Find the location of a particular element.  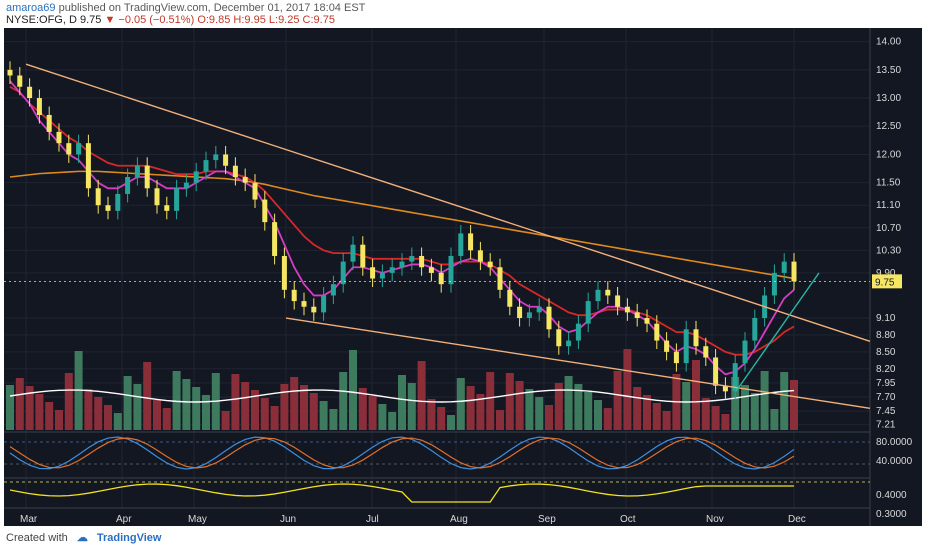

y-tick-label: 7.45 is located at coordinates (886, 411).